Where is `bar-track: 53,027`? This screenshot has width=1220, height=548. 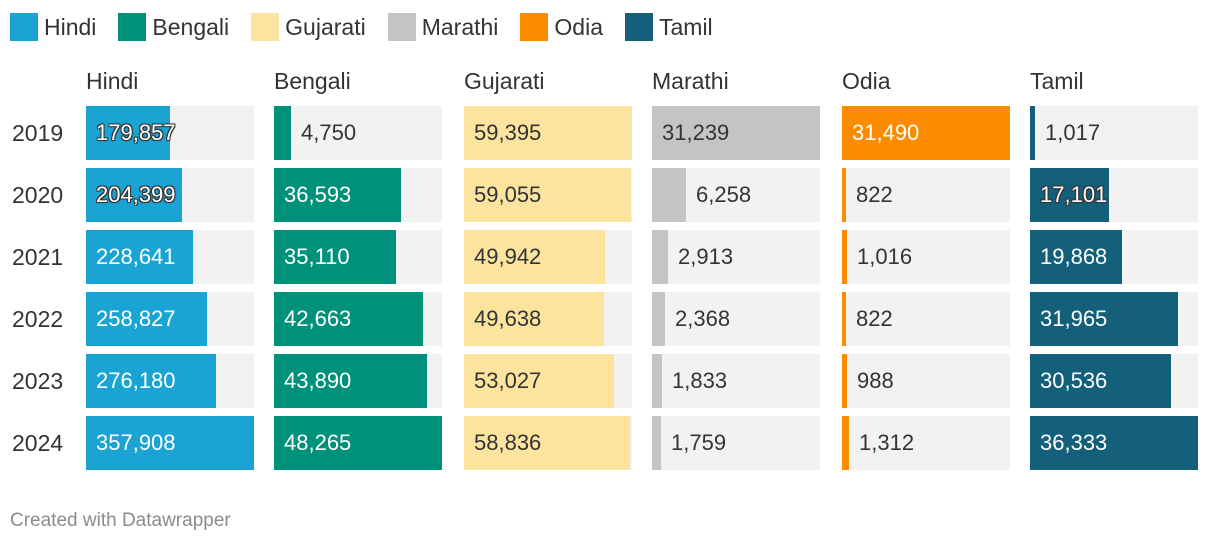 bar-track: 53,027 is located at coordinates (548, 381).